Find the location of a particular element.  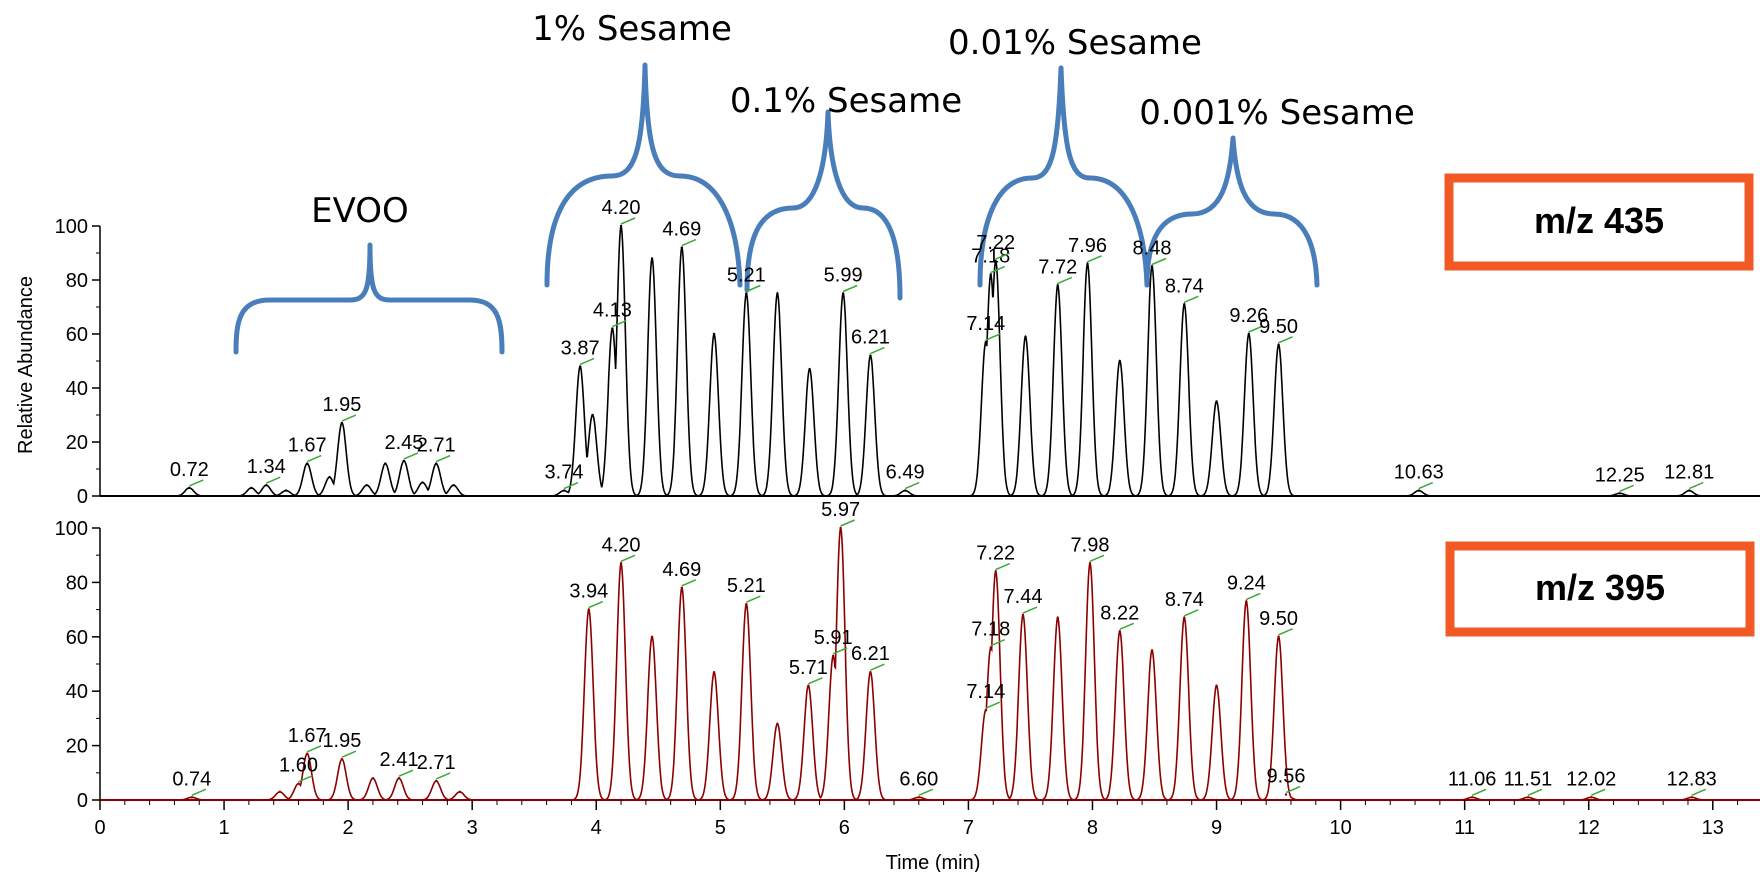

peak-label: 6.60 is located at coordinates (918, 779).